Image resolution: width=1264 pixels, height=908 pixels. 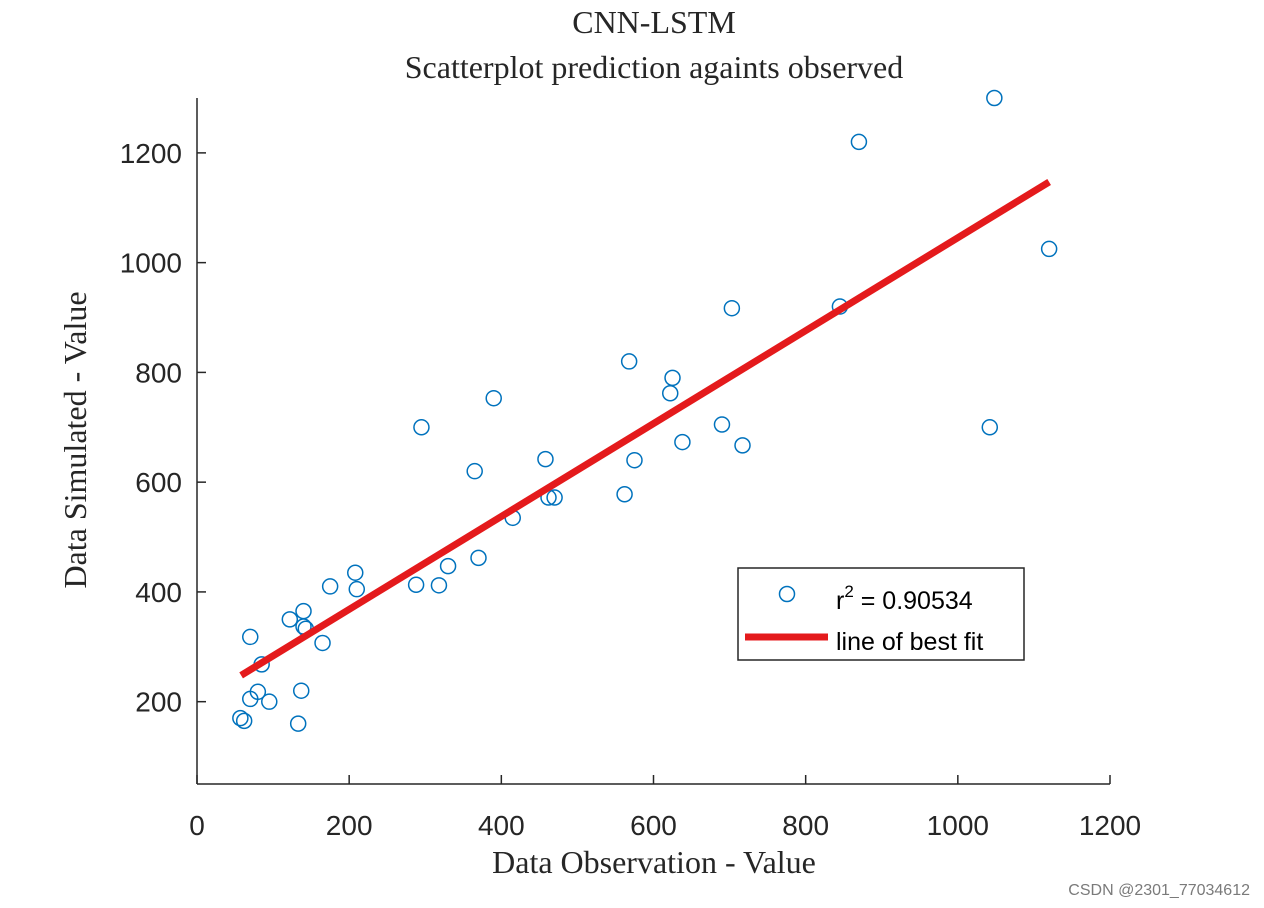 What do you see at coordinates (654, 22) in the screenshot?
I see `chart-title: CNN-LSTM` at bounding box center [654, 22].